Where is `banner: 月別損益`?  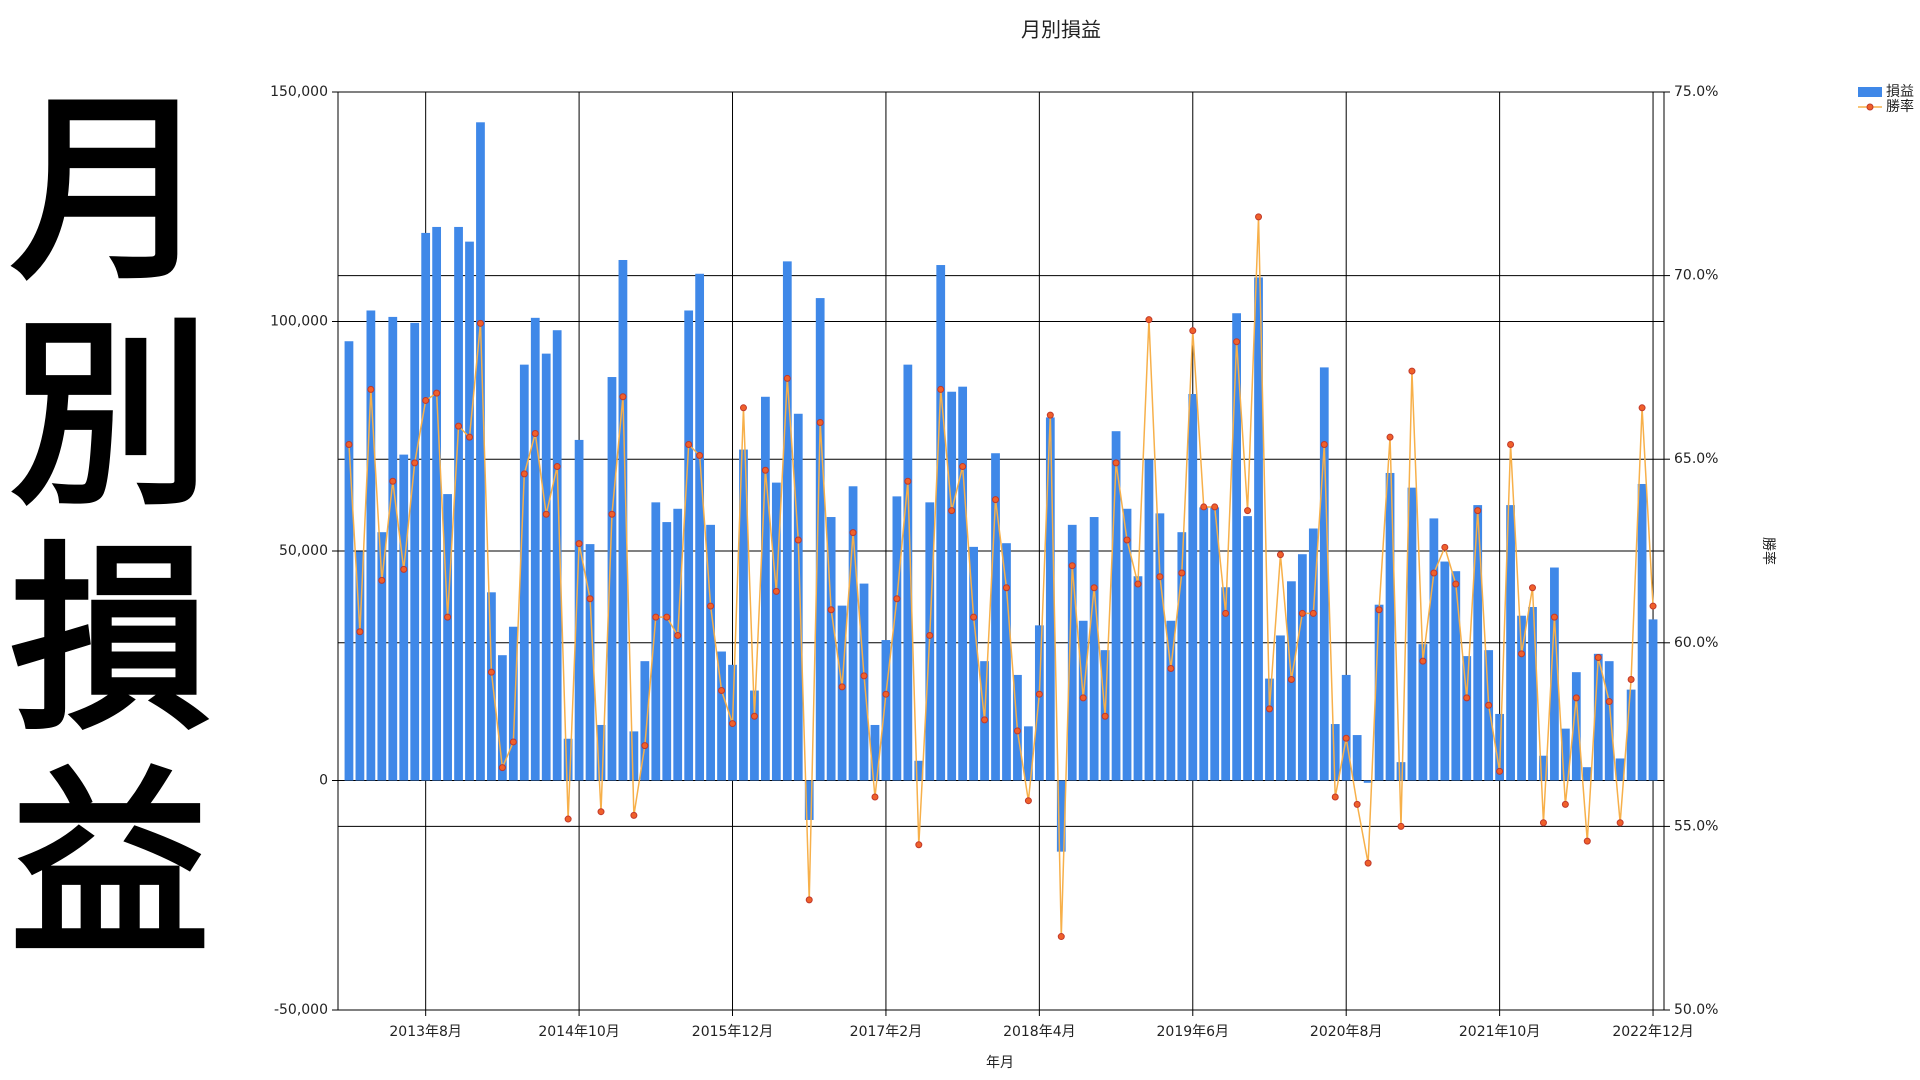
banner: 月別損益 is located at coordinates (110, 529).